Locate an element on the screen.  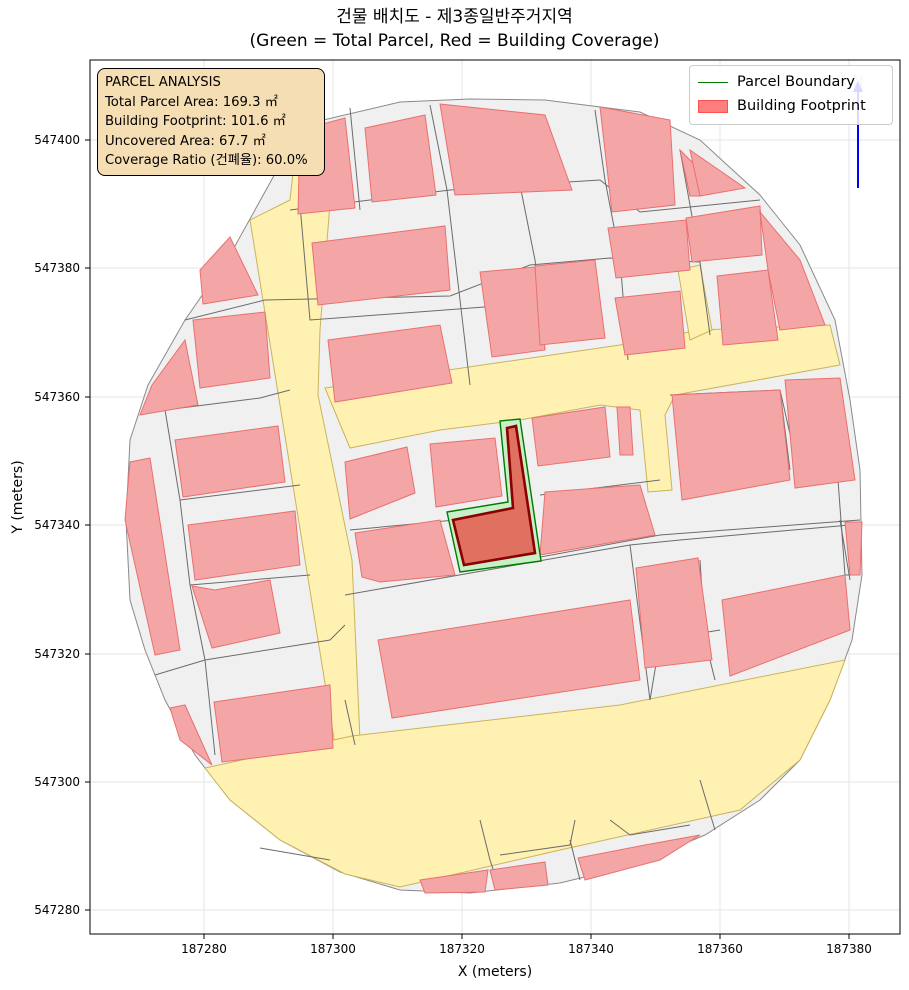
x-tick-label: 187360 is located at coordinates (720, 949).